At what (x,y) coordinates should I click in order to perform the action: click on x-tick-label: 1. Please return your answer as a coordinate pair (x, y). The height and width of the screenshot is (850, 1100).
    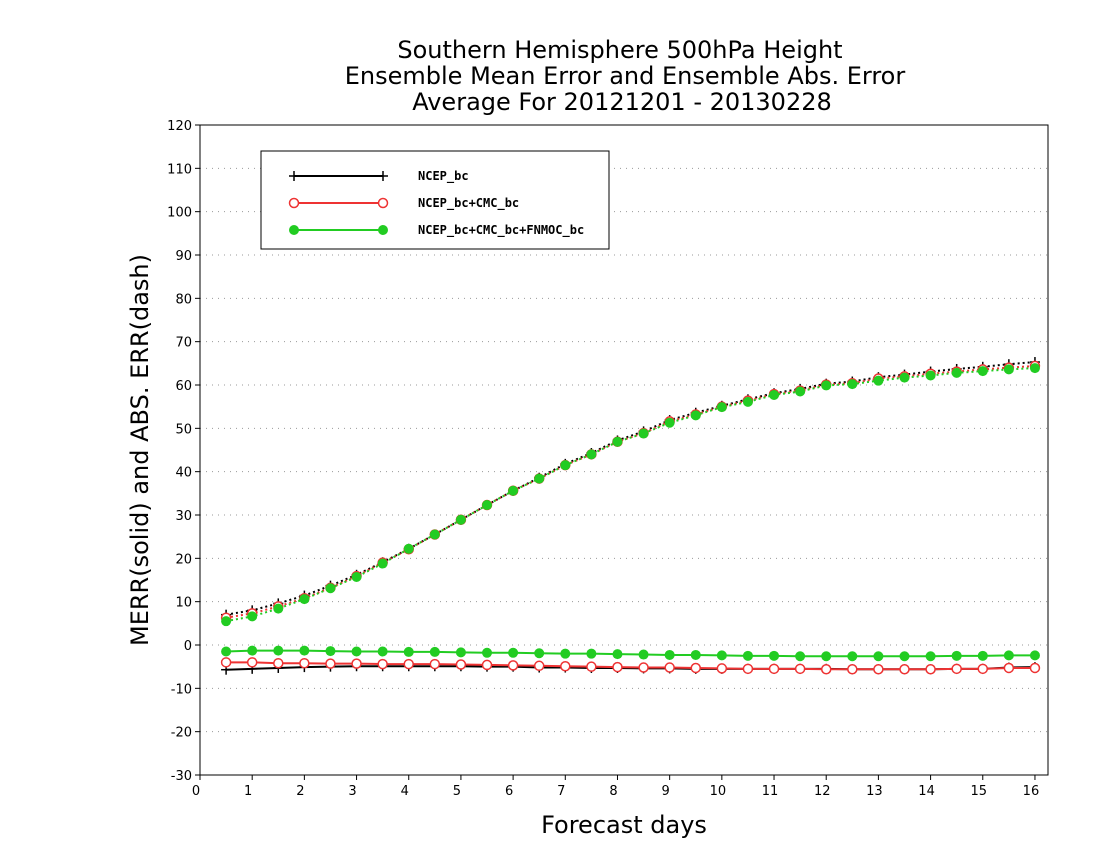
    Looking at the image, I should click on (248, 791).